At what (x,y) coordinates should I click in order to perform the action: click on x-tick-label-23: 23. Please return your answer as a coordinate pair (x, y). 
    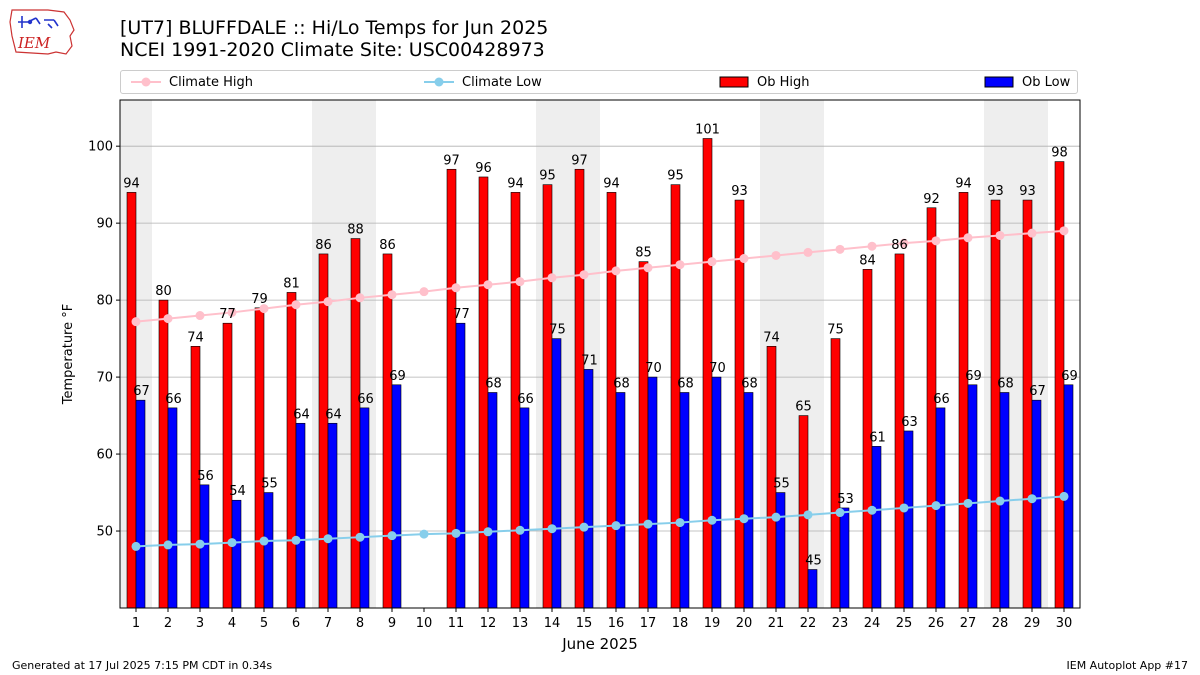
    Looking at the image, I should click on (840, 623).